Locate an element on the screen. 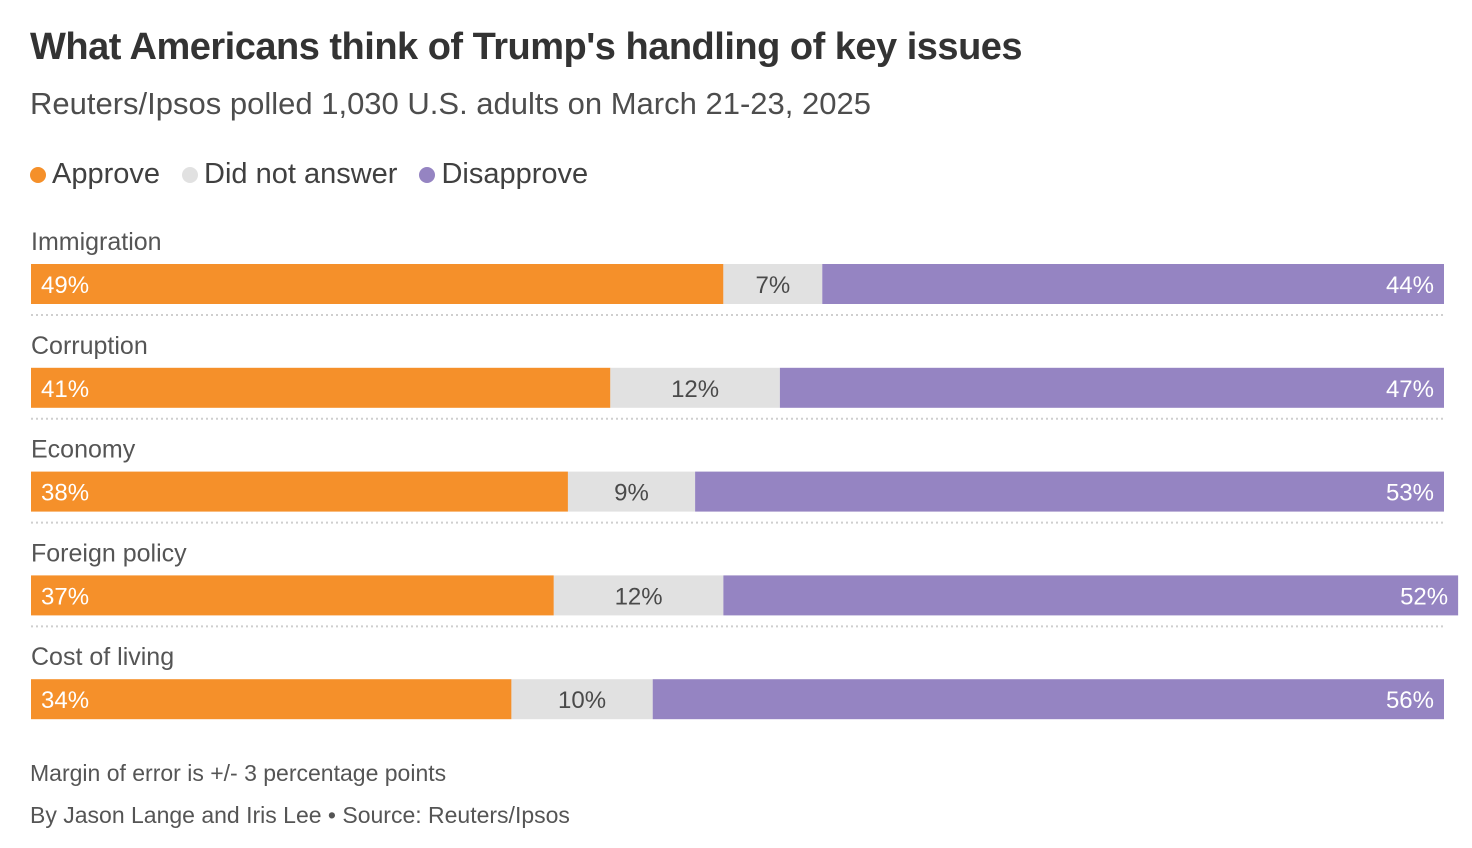 The height and width of the screenshot is (848, 1472). category-label: Economy is located at coordinates (83, 450).